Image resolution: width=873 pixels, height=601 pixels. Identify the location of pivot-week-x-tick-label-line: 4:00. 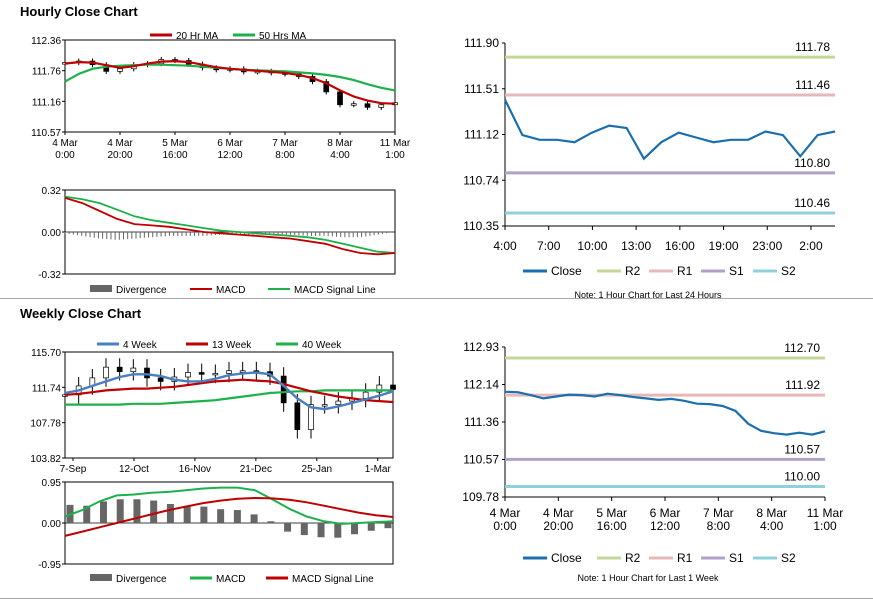
(772, 526).